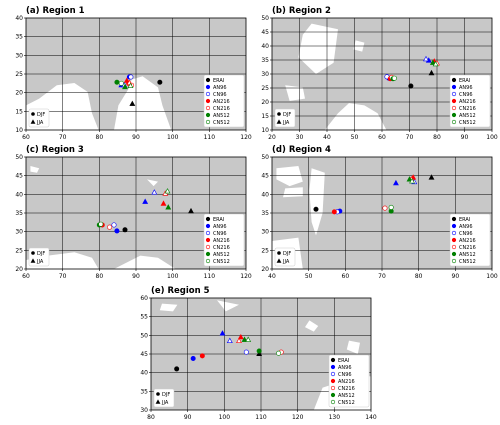  I want to click on x-tick-label: 30, so click(300, 137).